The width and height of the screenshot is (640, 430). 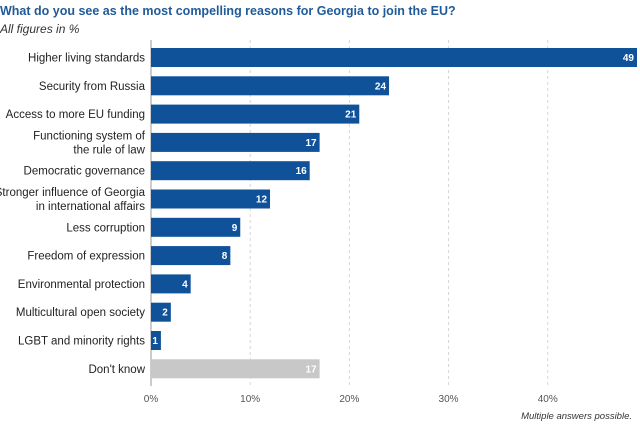 I want to click on x-tick-label: 30%, so click(x=449, y=399).